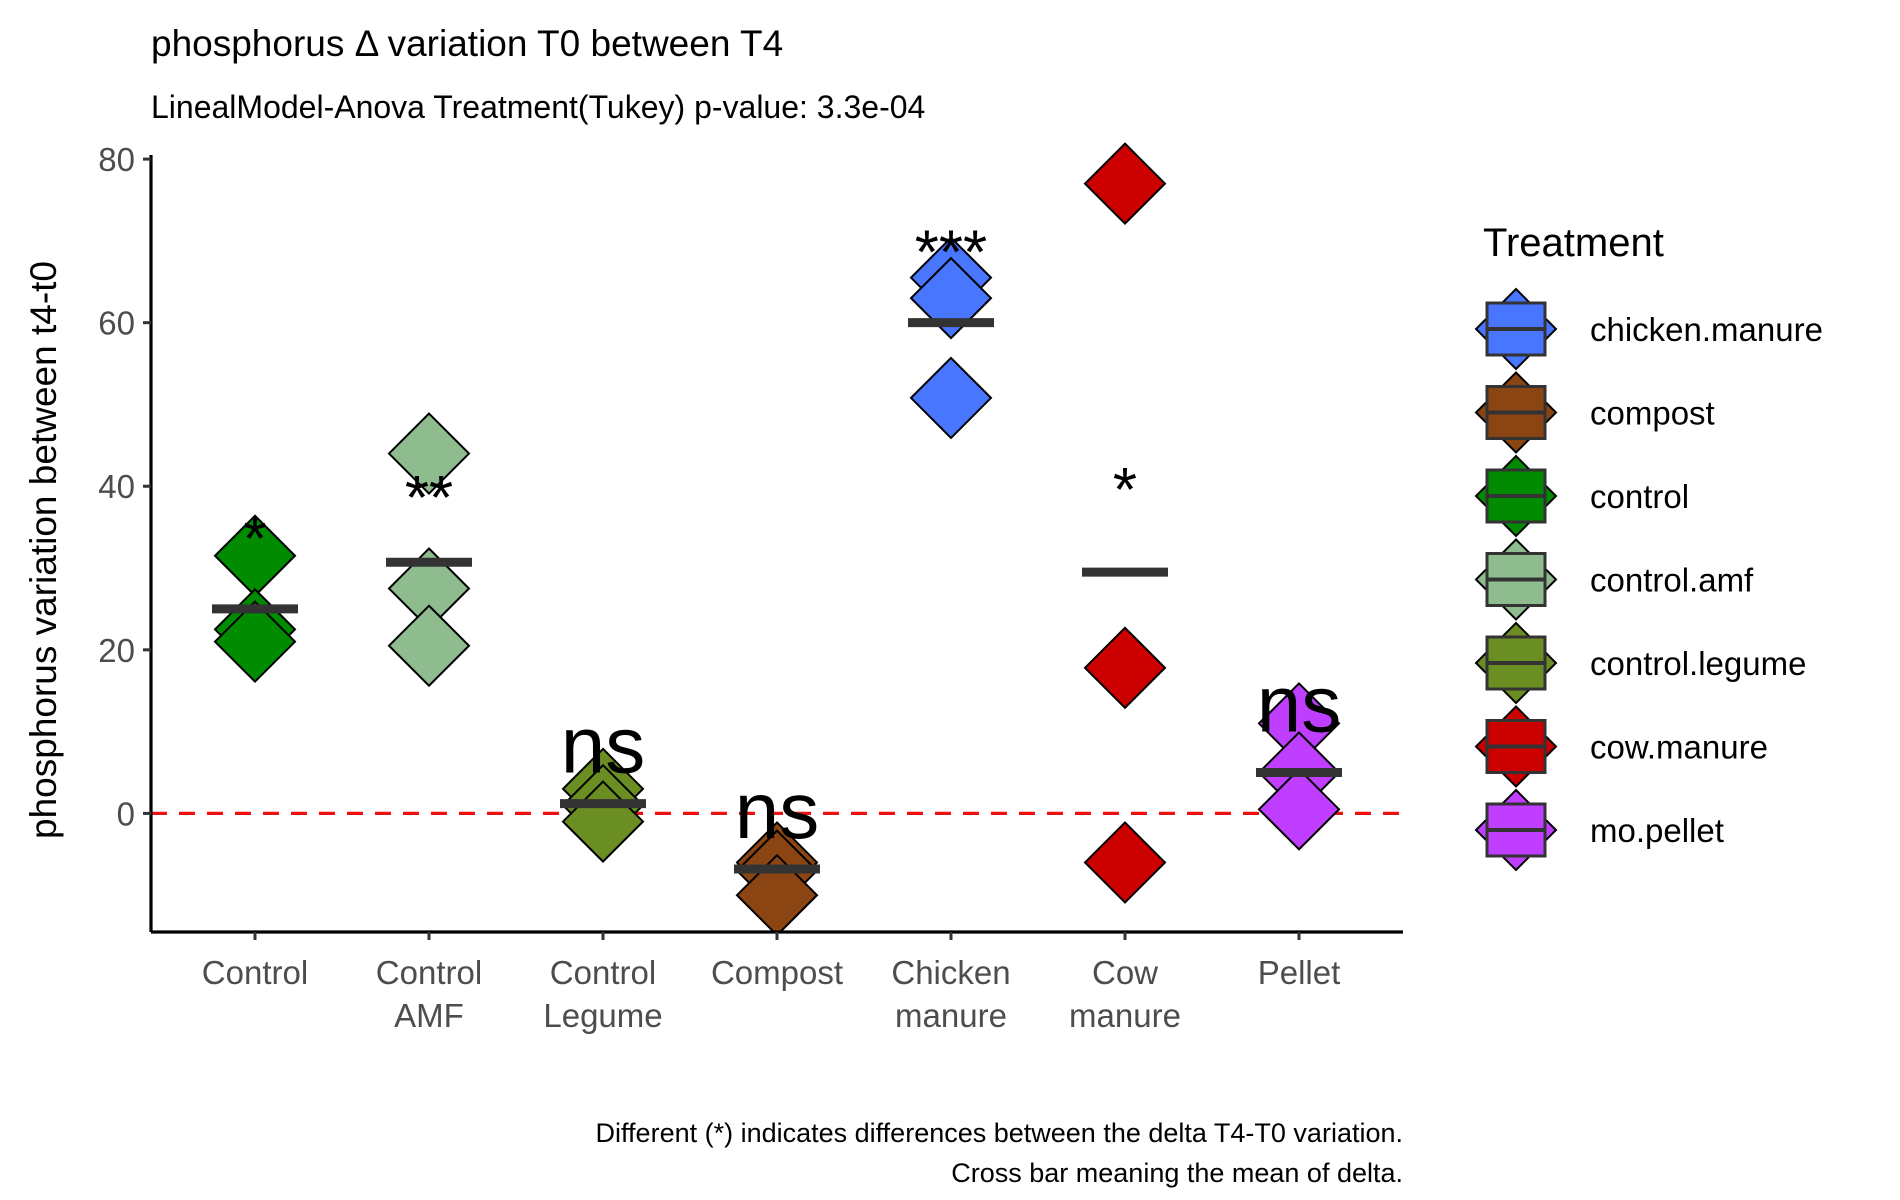  I want to click on legend-item-chicken.manure: chicken.manure, so click(1648, 329).